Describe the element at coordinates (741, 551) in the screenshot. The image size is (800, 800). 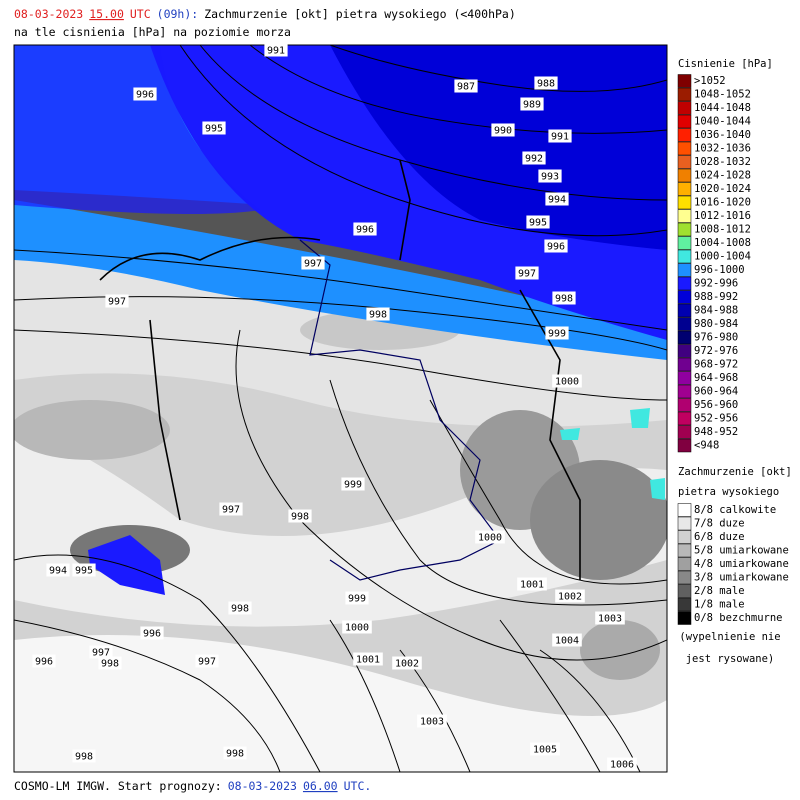
I see `legend-label: 5/8 umiarkowane` at that location.